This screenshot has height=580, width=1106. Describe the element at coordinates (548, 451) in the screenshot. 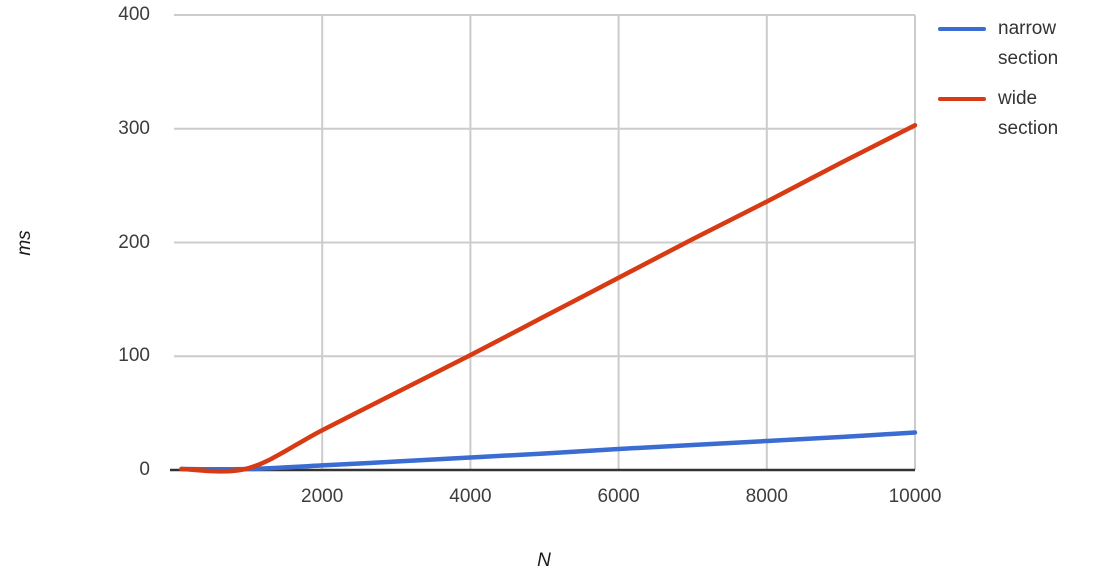

I see `series-line-narrow-section` at that location.